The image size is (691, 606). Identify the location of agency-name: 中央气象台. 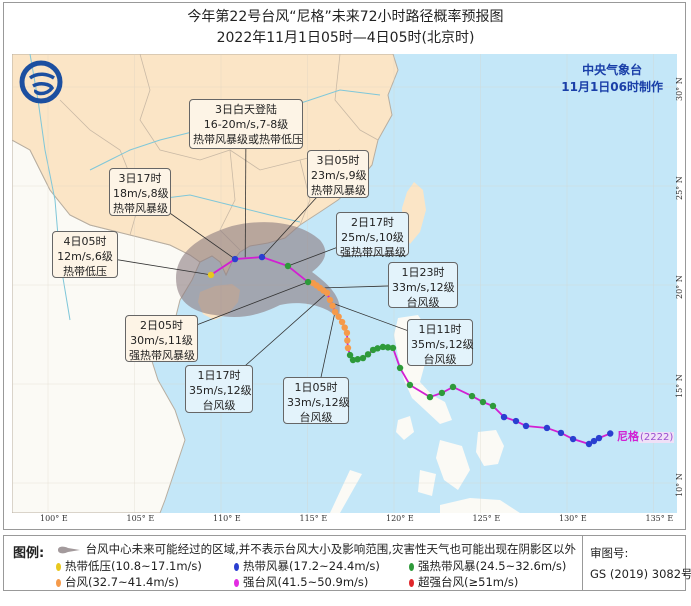
(612, 70).